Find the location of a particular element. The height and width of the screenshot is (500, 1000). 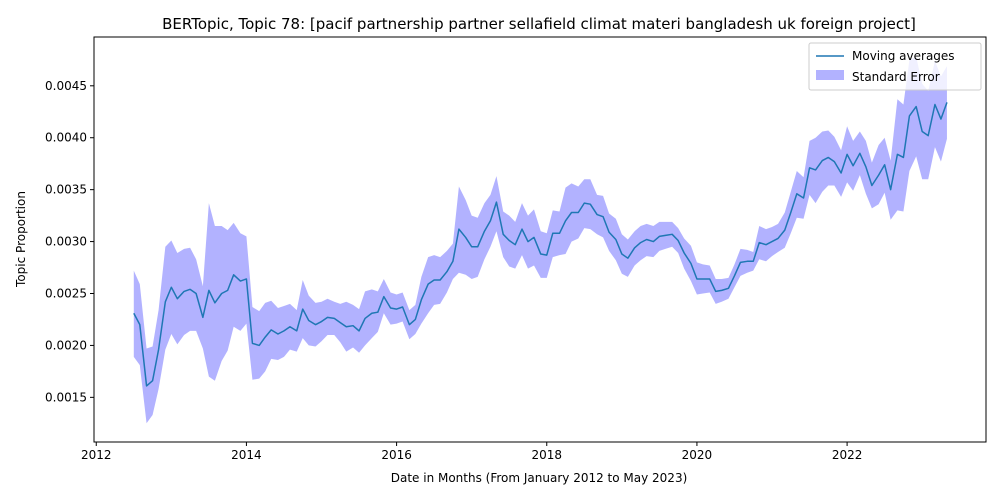

x-tick-label: 2020 is located at coordinates (697, 455).